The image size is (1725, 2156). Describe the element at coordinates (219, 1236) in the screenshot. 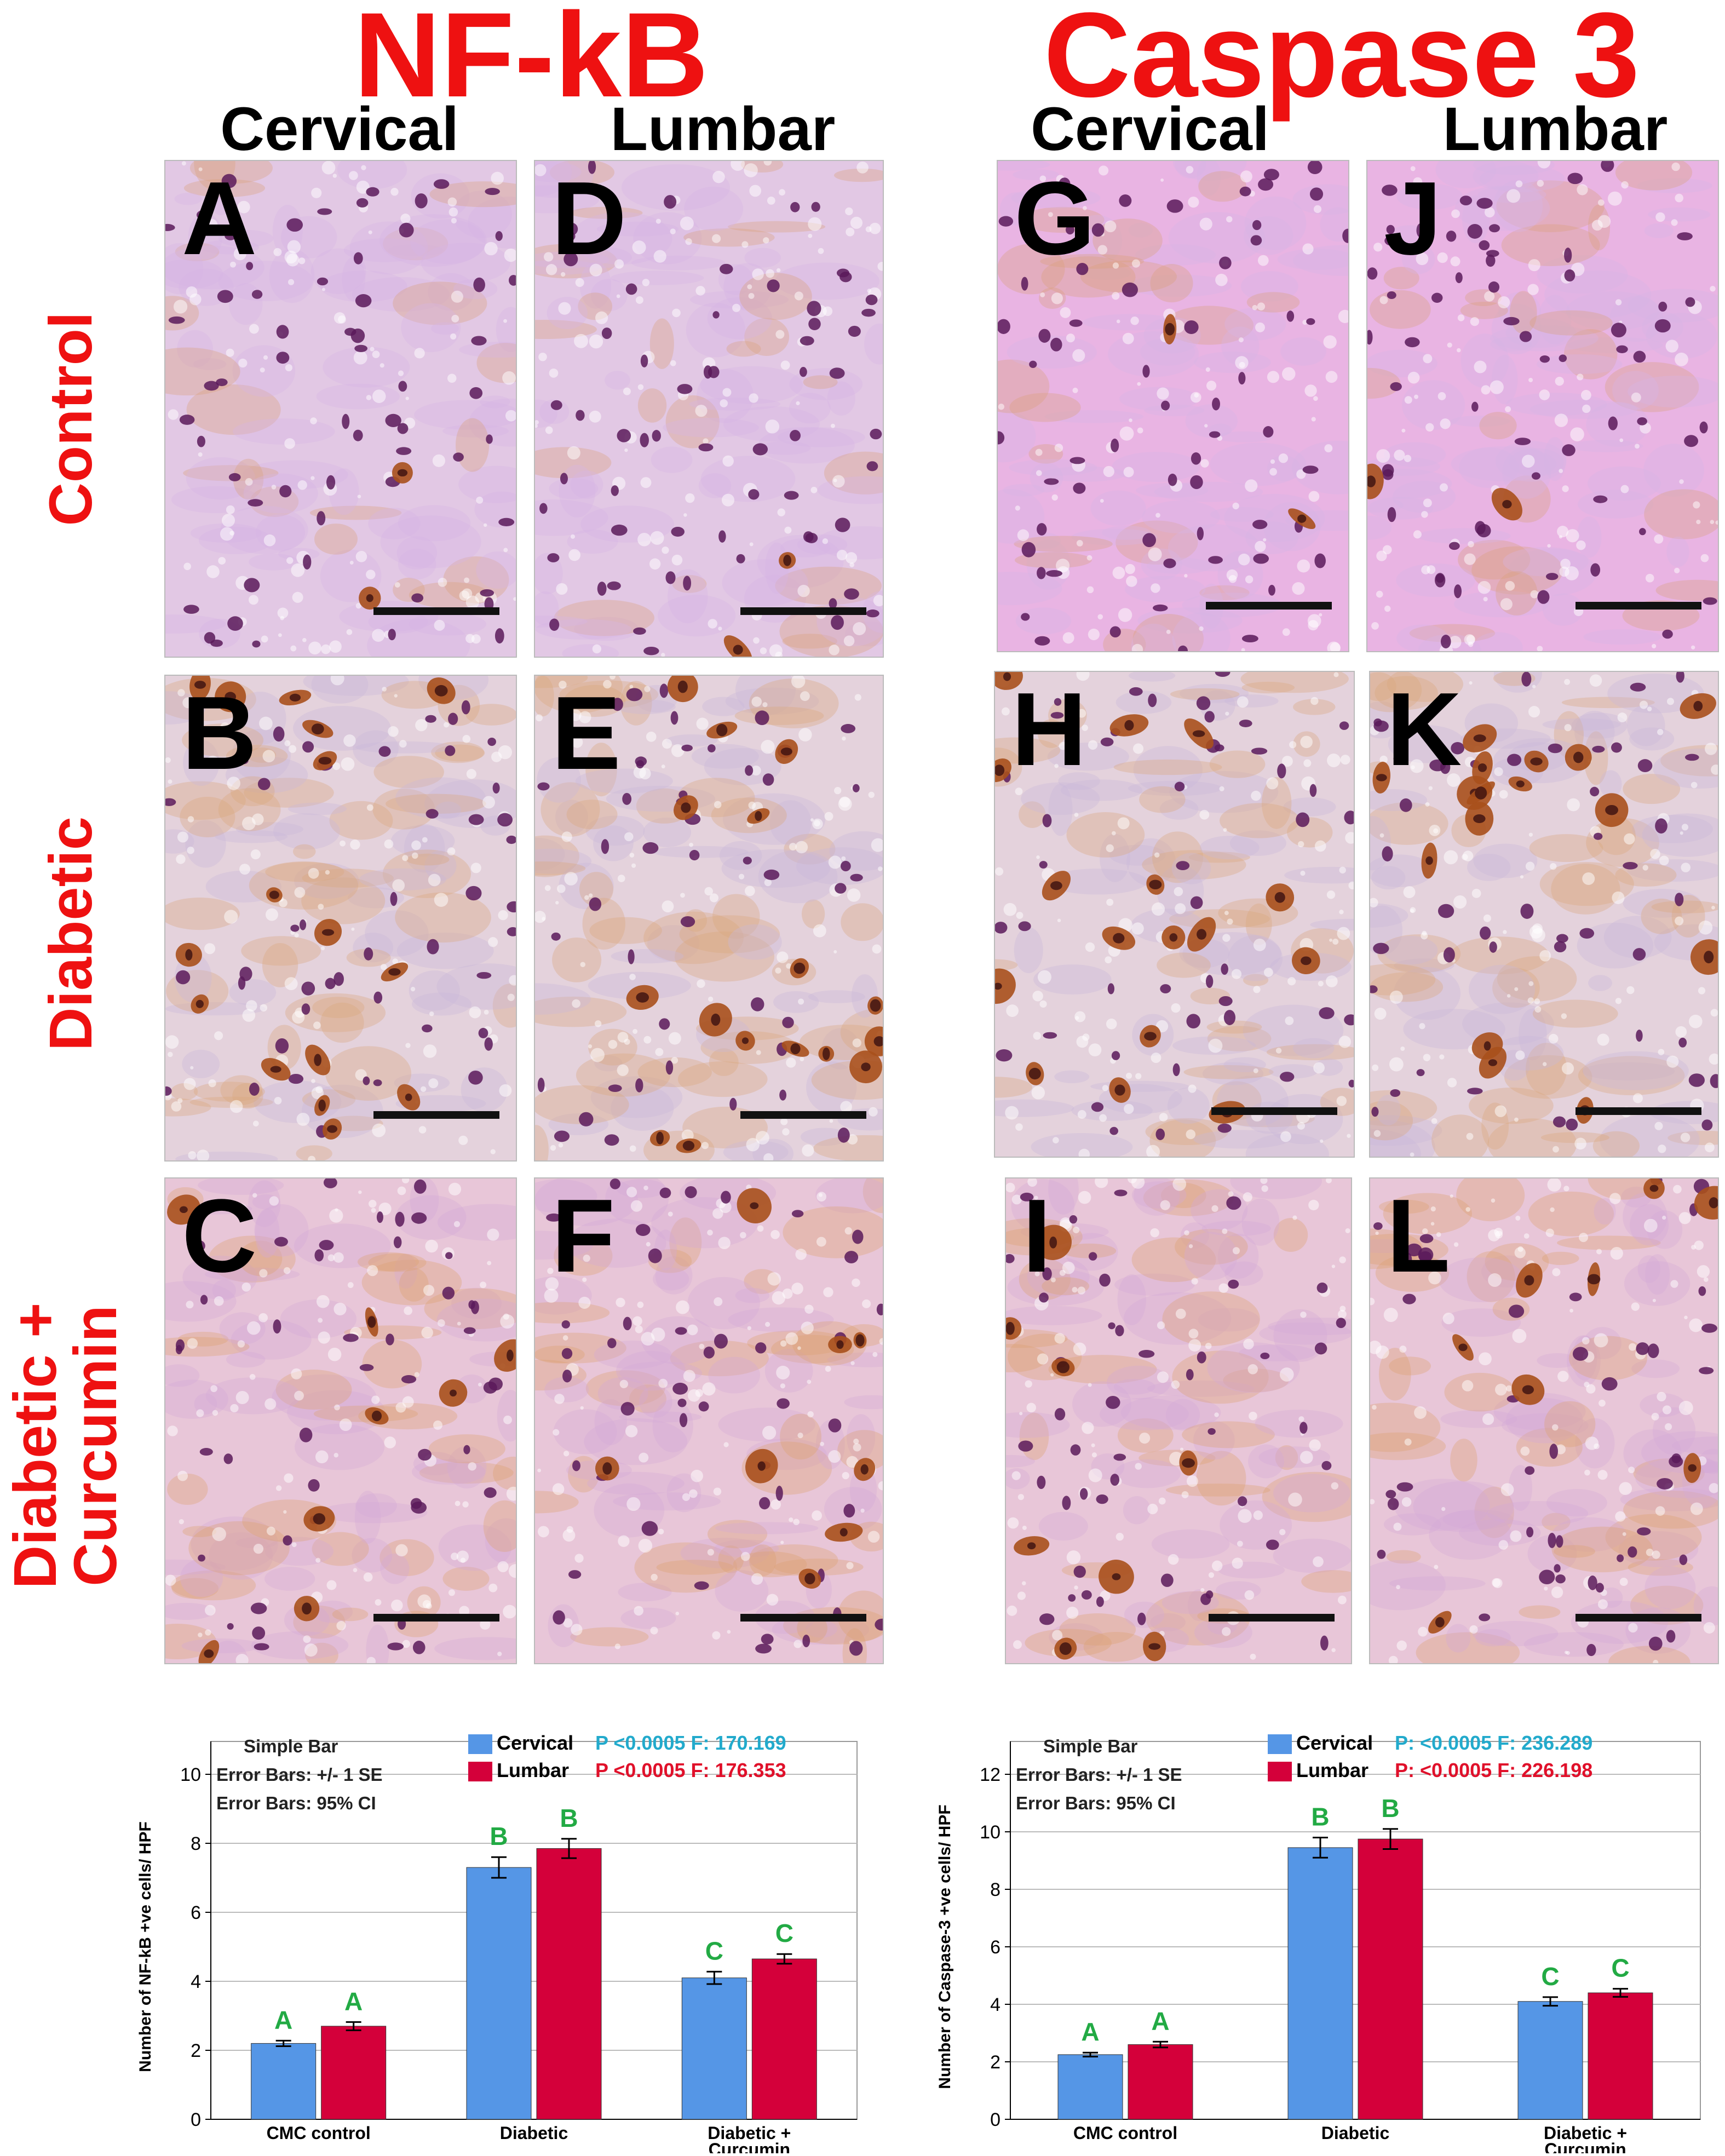

I see `panel-letter-c: C` at that location.